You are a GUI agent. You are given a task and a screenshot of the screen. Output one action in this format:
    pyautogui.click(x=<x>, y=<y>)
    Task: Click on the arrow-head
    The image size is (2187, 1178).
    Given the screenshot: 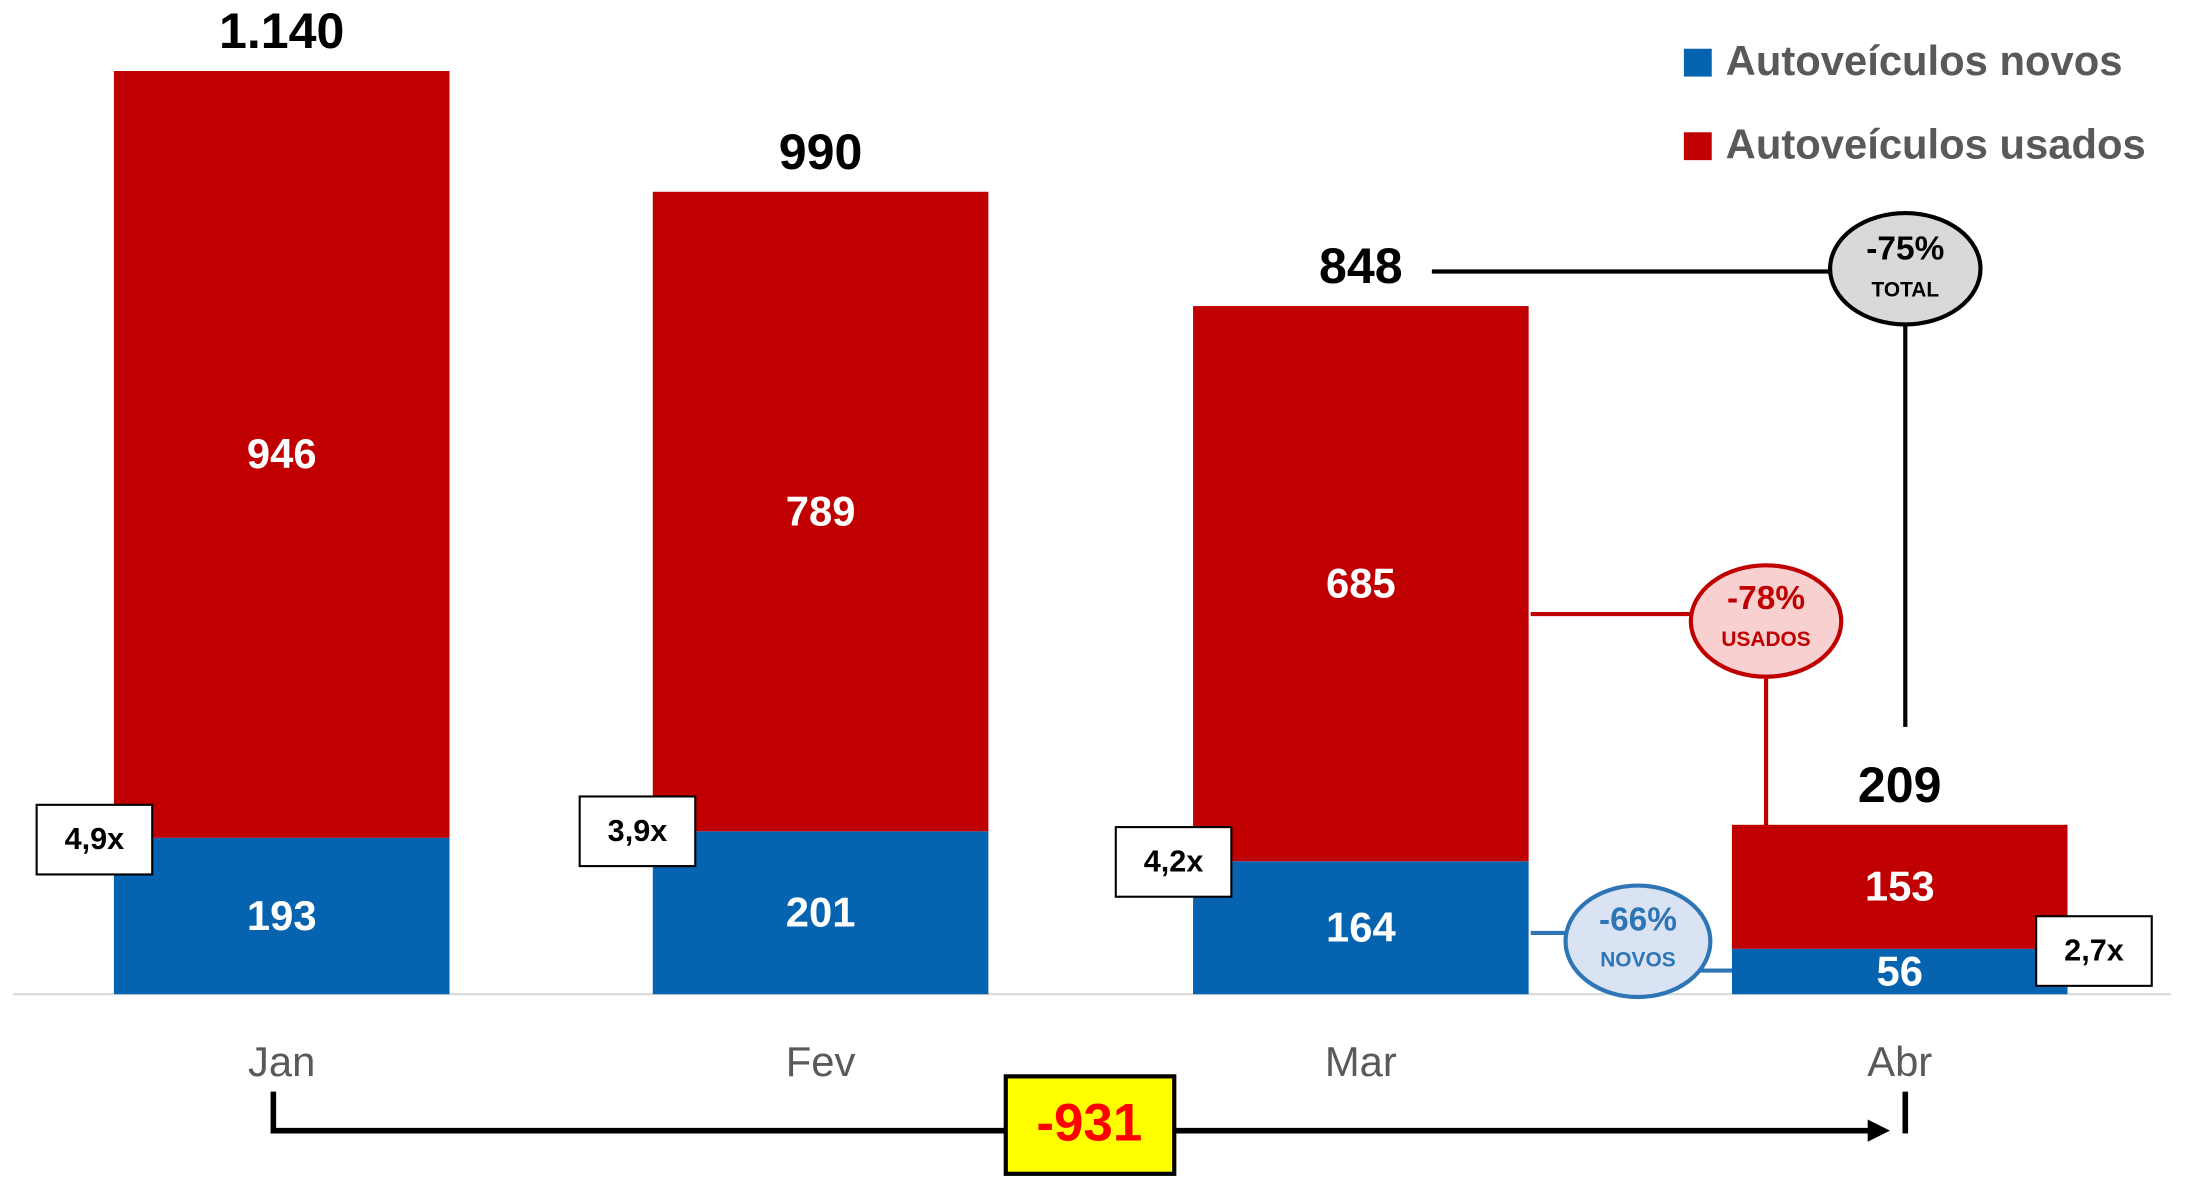 What is the action you would take?
    pyautogui.click(x=1878, y=1130)
    